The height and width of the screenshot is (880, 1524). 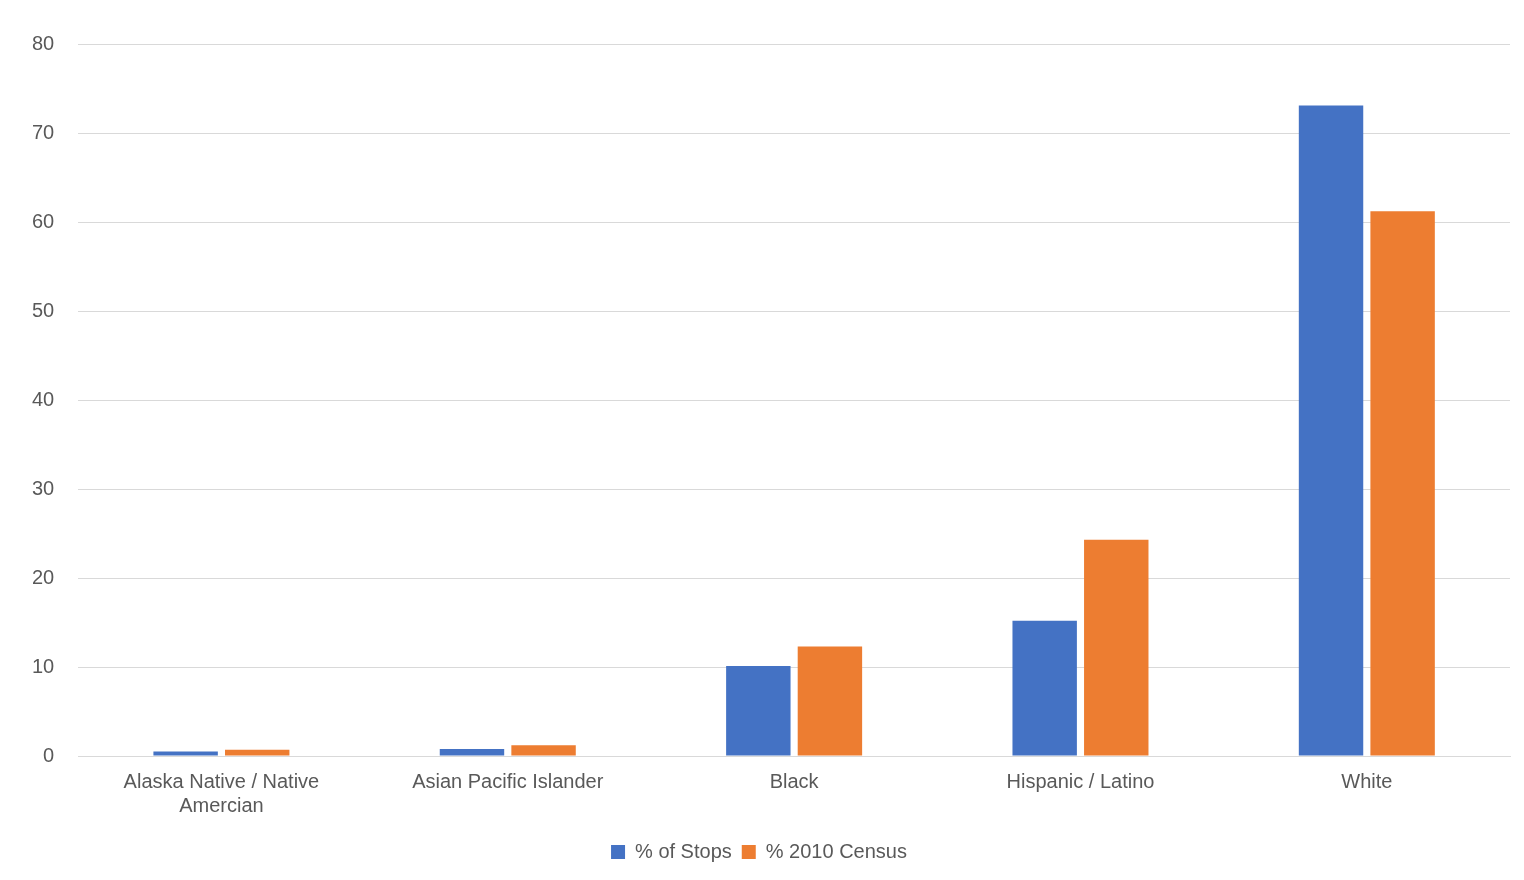 What do you see at coordinates (43, 487) in the screenshot?
I see `y-tick-label: 30` at bounding box center [43, 487].